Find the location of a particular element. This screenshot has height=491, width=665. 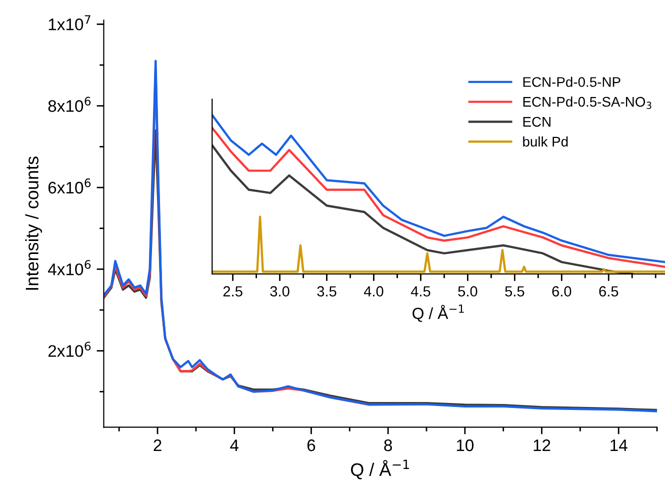

legend-label: bulk Pd is located at coordinates (545, 141).